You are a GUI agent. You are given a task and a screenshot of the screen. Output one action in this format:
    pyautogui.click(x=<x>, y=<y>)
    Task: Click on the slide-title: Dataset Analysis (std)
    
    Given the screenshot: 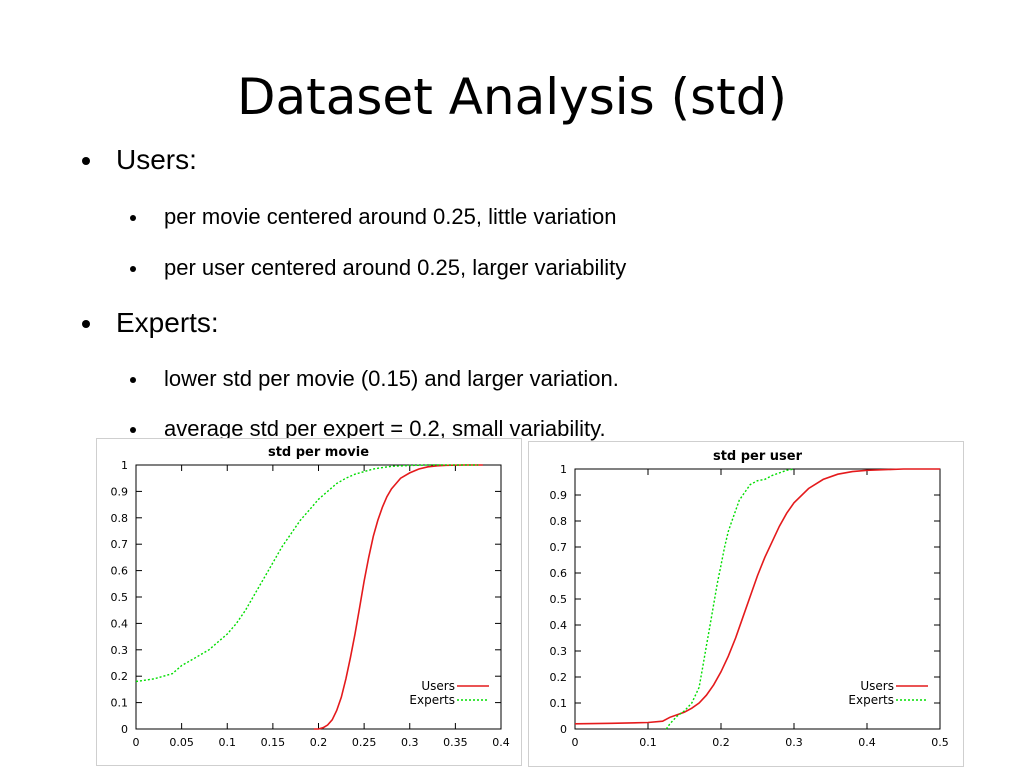 What is the action you would take?
    pyautogui.click(x=512, y=97)
    